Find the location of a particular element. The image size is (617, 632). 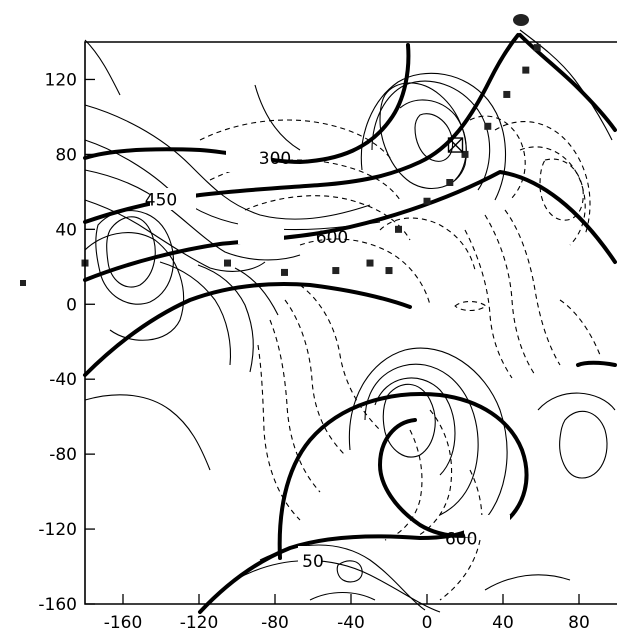

x-tick-label: -160 is located at coordinates (123, 622).